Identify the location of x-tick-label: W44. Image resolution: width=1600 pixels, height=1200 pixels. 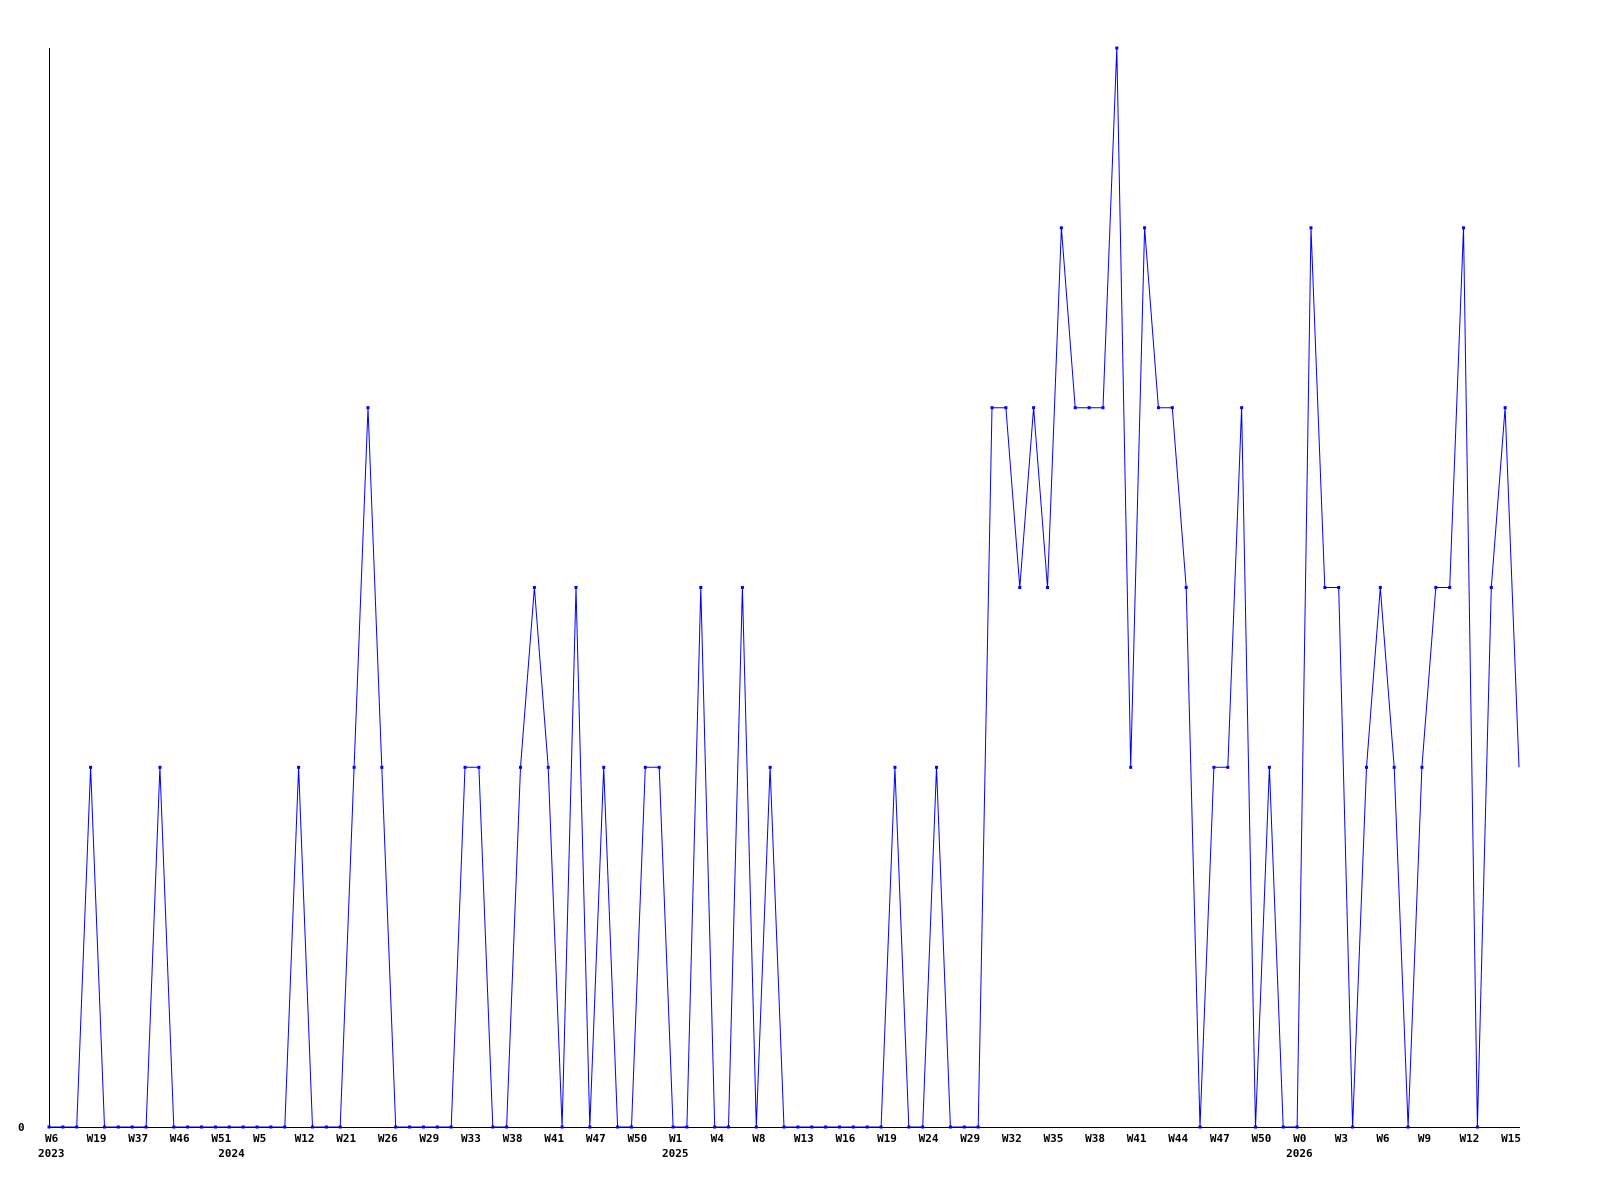
(1178, 1138).